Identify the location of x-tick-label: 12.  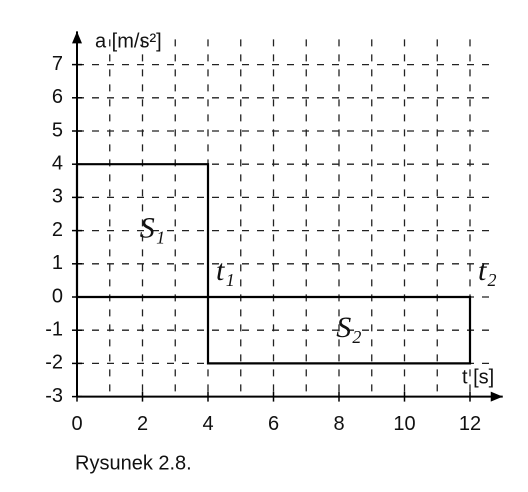
(470, 424).